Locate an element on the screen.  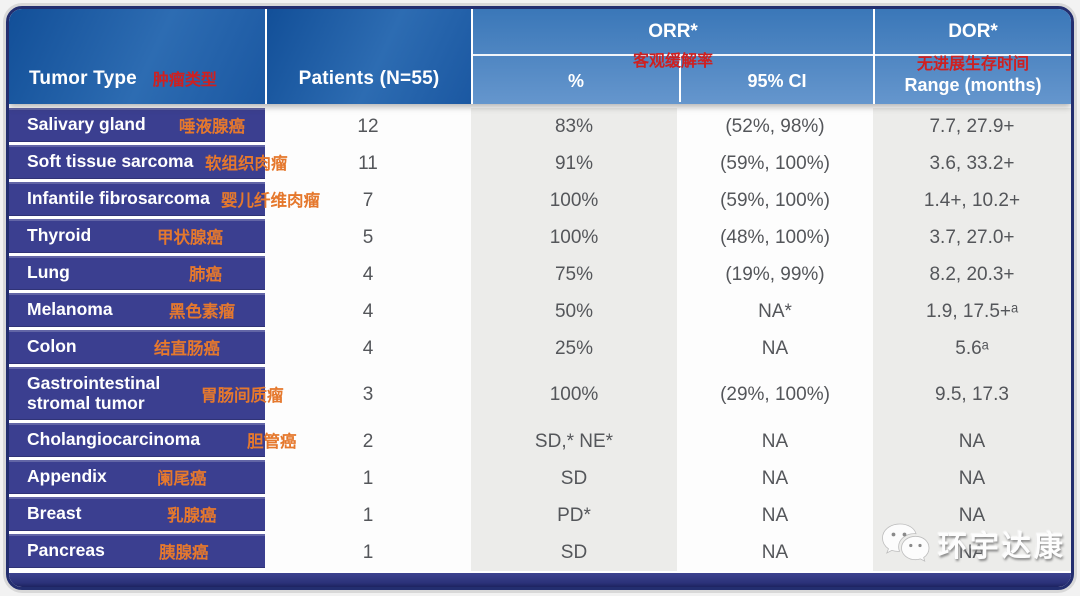
orr-percent-cell: 83% is located at coordinates (574, 126).